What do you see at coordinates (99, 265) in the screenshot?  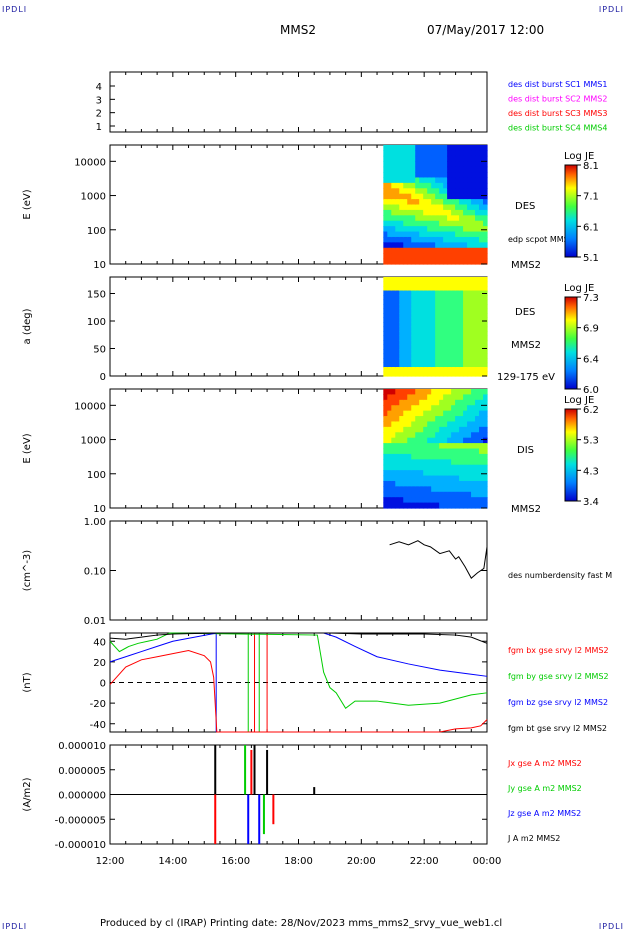 I see `des-energy-ytick-label: 10` at bounding box center [99, 265].